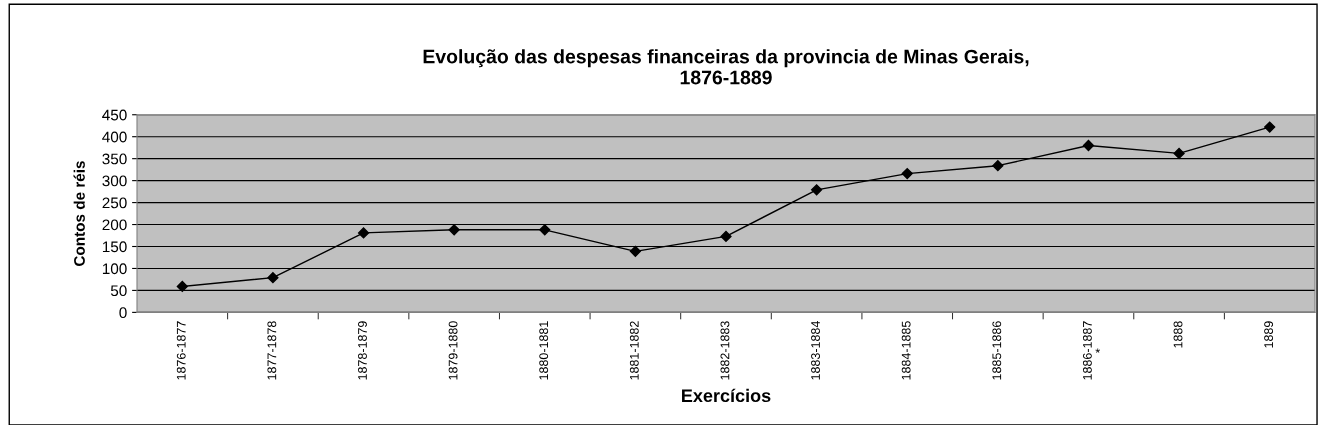  I want to click on x-tick-label: 1878-1879, so click(362, 350).